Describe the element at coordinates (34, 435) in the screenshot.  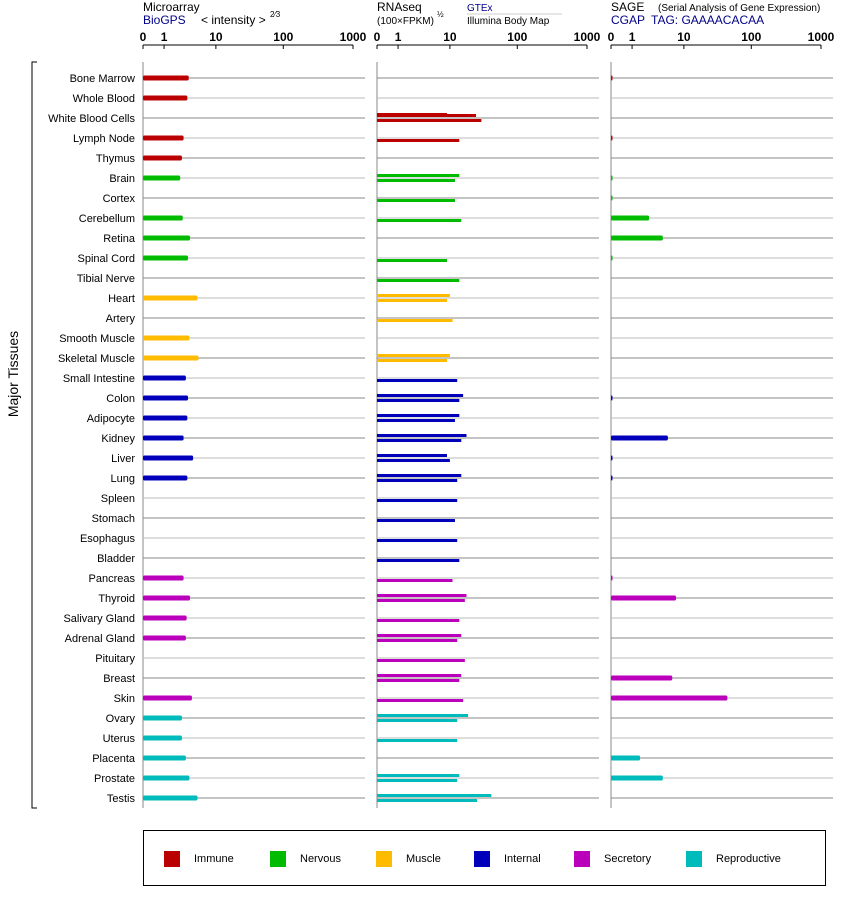
I see `bracket` at that location.